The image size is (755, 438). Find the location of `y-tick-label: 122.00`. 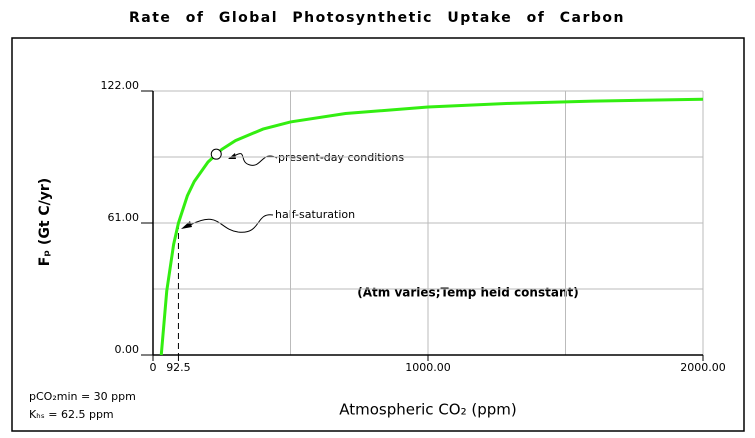

y-tick-label: 122.00 is located at coordinates (120, 85).